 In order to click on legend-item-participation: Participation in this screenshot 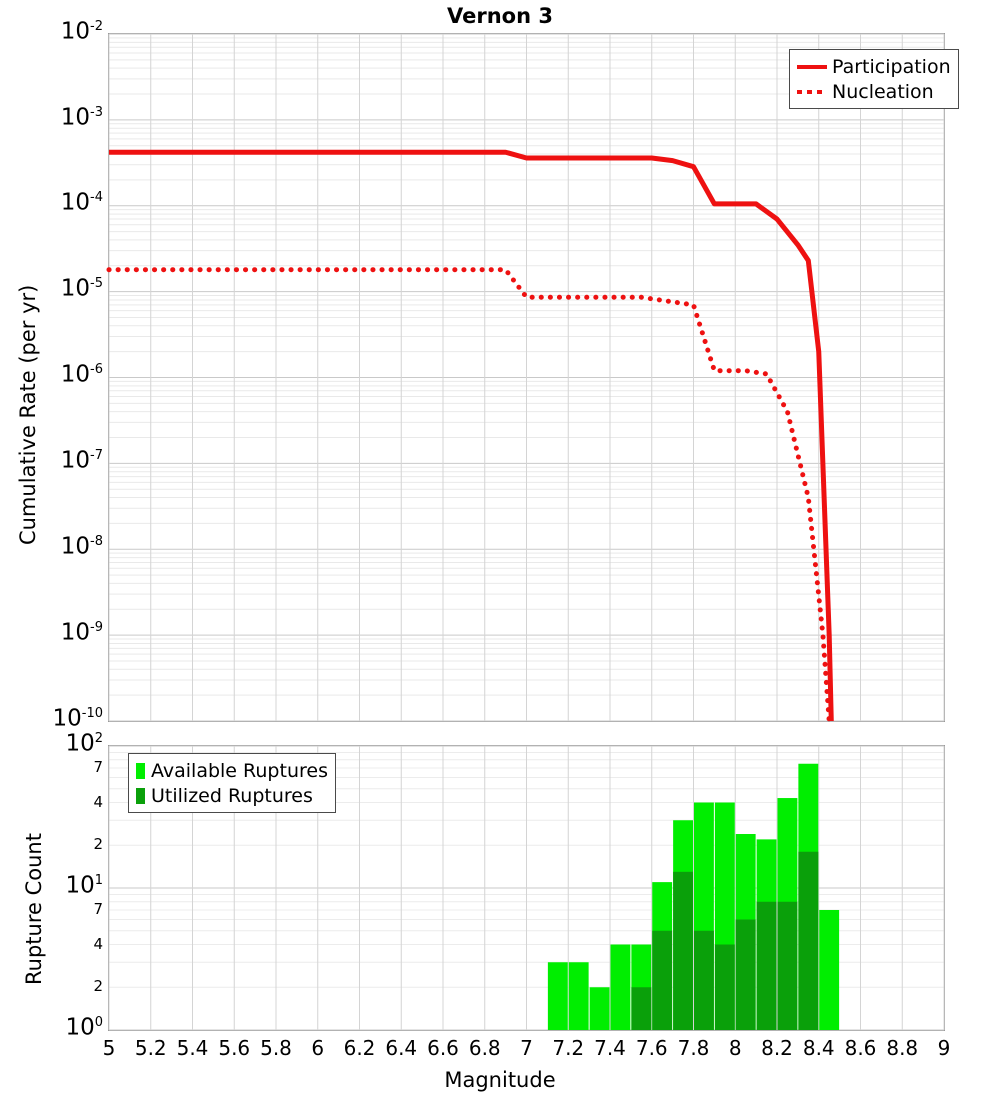, I will do `click(874, 66)`.